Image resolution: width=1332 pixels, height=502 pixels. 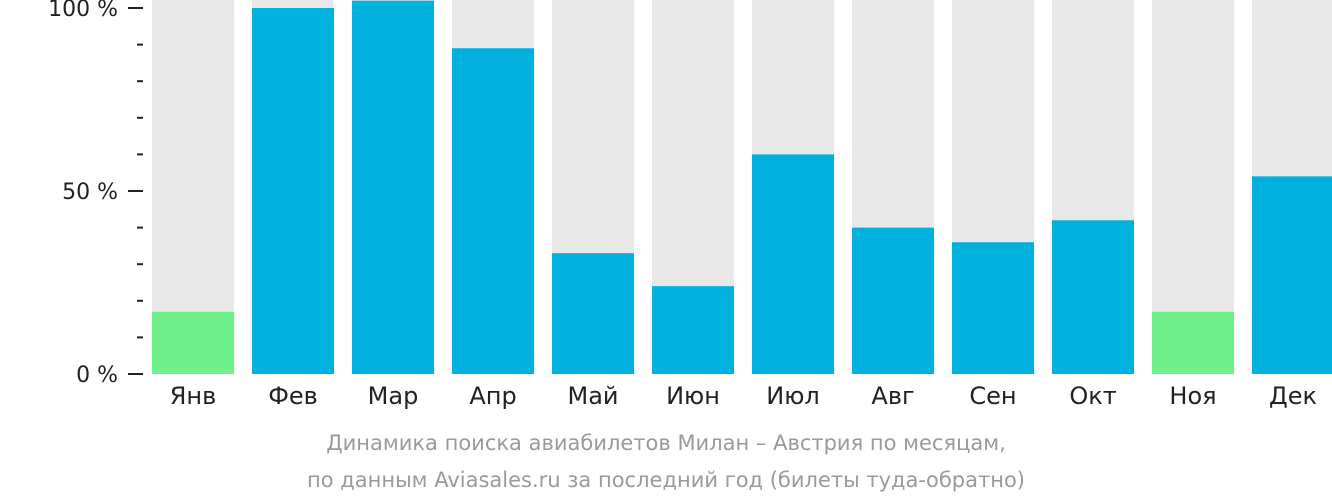 I want to click on x-tick-label: Окт, so click(x=1092, y=396).